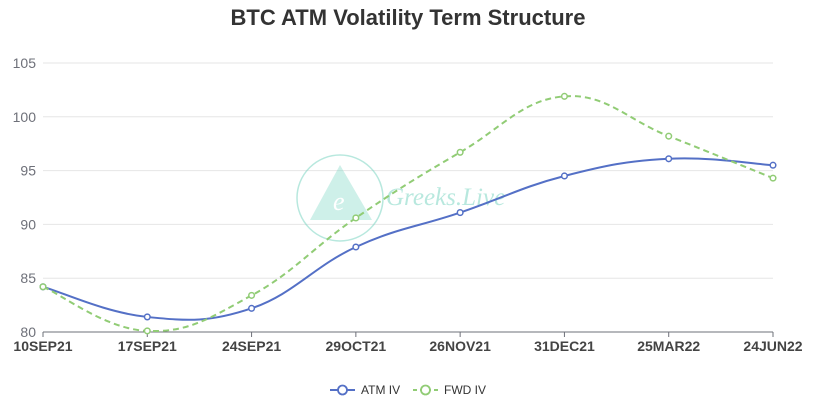 The image size is (816, 409). What do you see at coordinates (147, 346) in the screenshot?
I see `x-tick-label: 17SEP21` at bounding box center [147, 346].